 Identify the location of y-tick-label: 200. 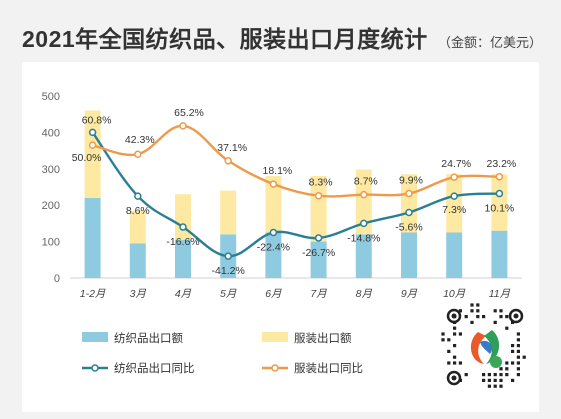
(51, 206).